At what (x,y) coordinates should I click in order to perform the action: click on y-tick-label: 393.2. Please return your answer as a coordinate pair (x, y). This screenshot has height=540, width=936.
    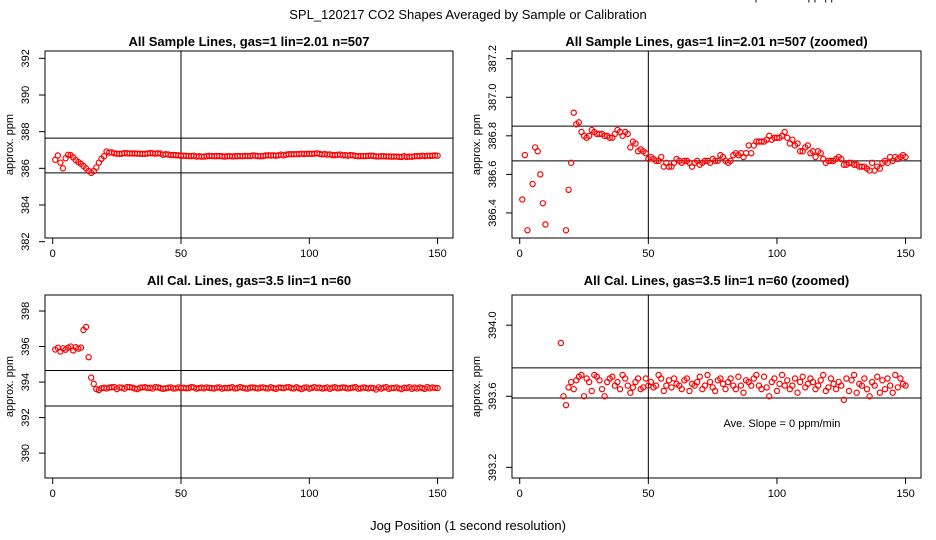
    Looking at the image, I should click on (493, 468).